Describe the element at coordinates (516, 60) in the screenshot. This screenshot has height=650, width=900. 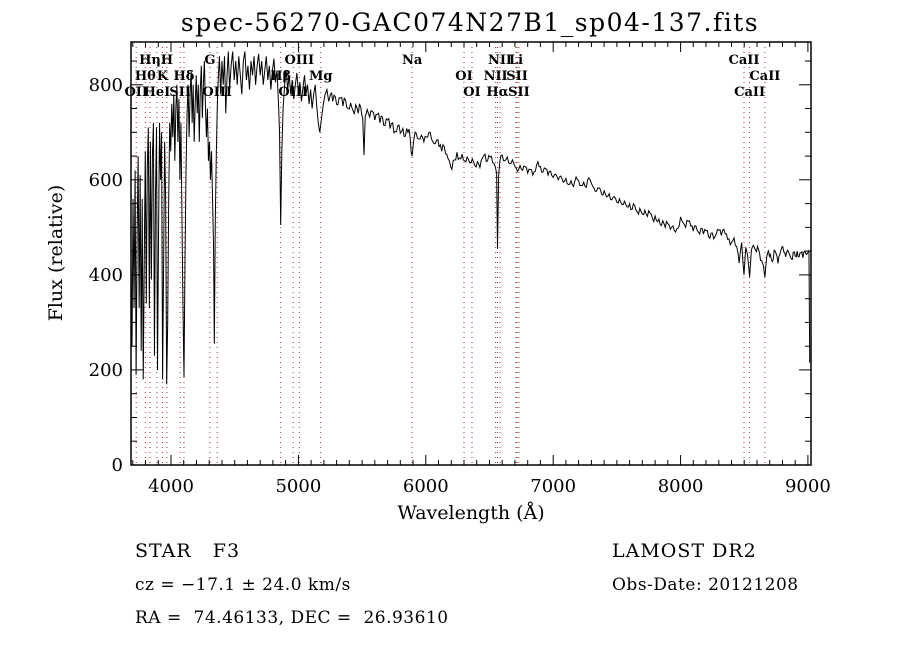
I see `spectral-line-label: Li` at that location.